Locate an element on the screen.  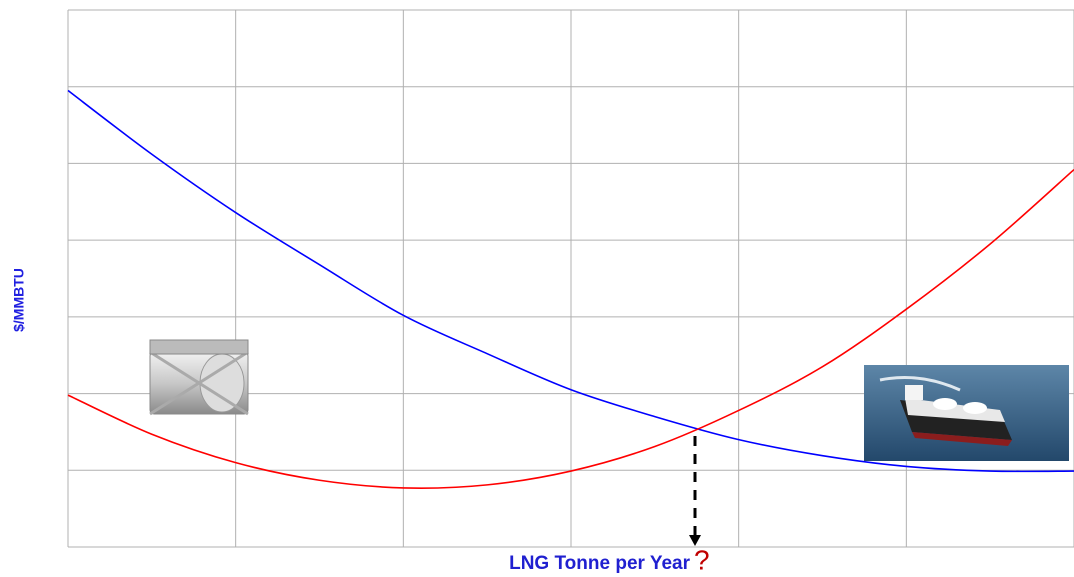
arrow-head is located at coordinates (695, 540).